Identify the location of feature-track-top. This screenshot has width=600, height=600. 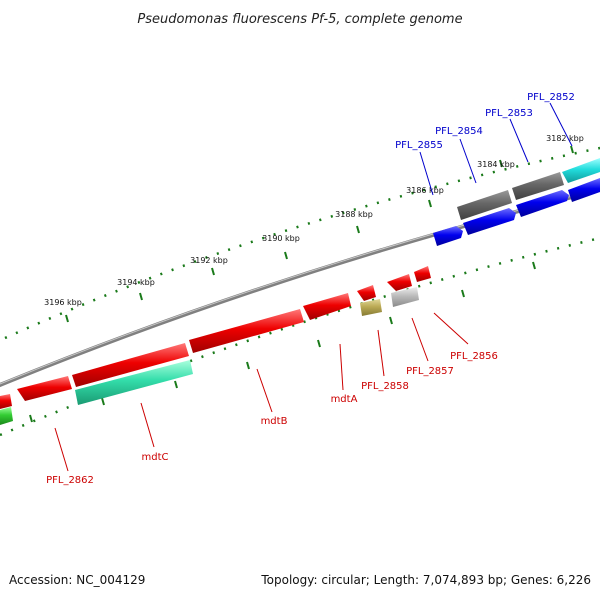
(528, 189).